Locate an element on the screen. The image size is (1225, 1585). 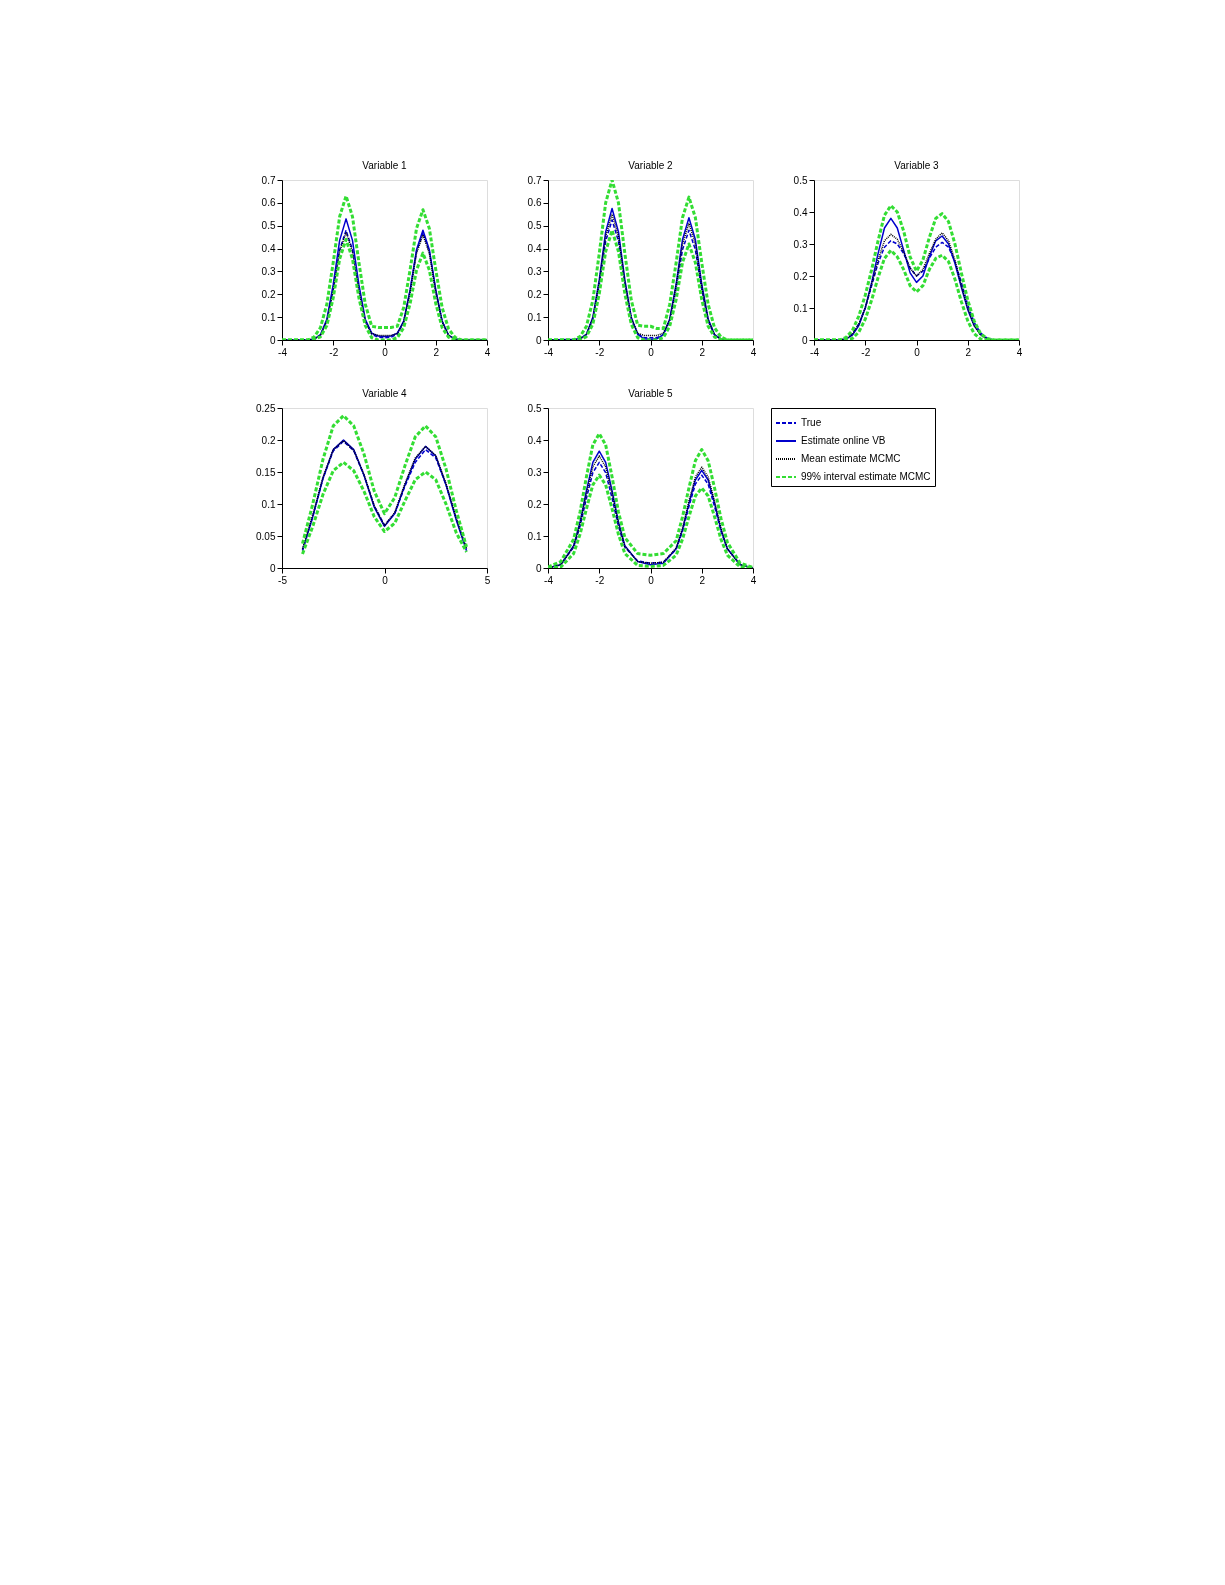
legend-label: Estimate online VB is located at coordinates (843, 440).